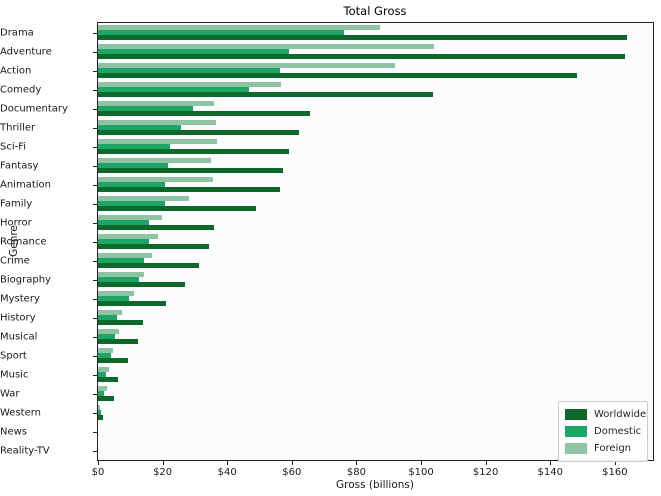  Describe the element at coordinates (119, 279) in the screenshot. I see `bar-domestic-biography` at that location.